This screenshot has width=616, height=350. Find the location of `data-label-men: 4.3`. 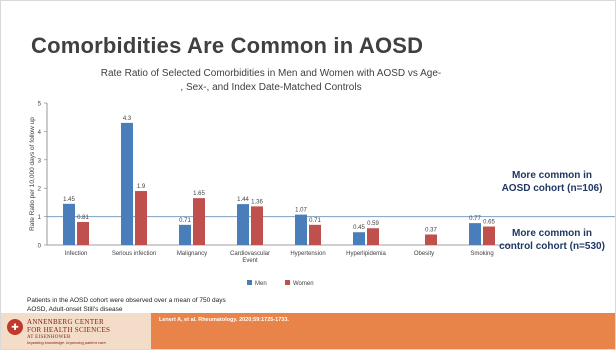

data-label-men: 4.3 is located at coordinates (127, 119).